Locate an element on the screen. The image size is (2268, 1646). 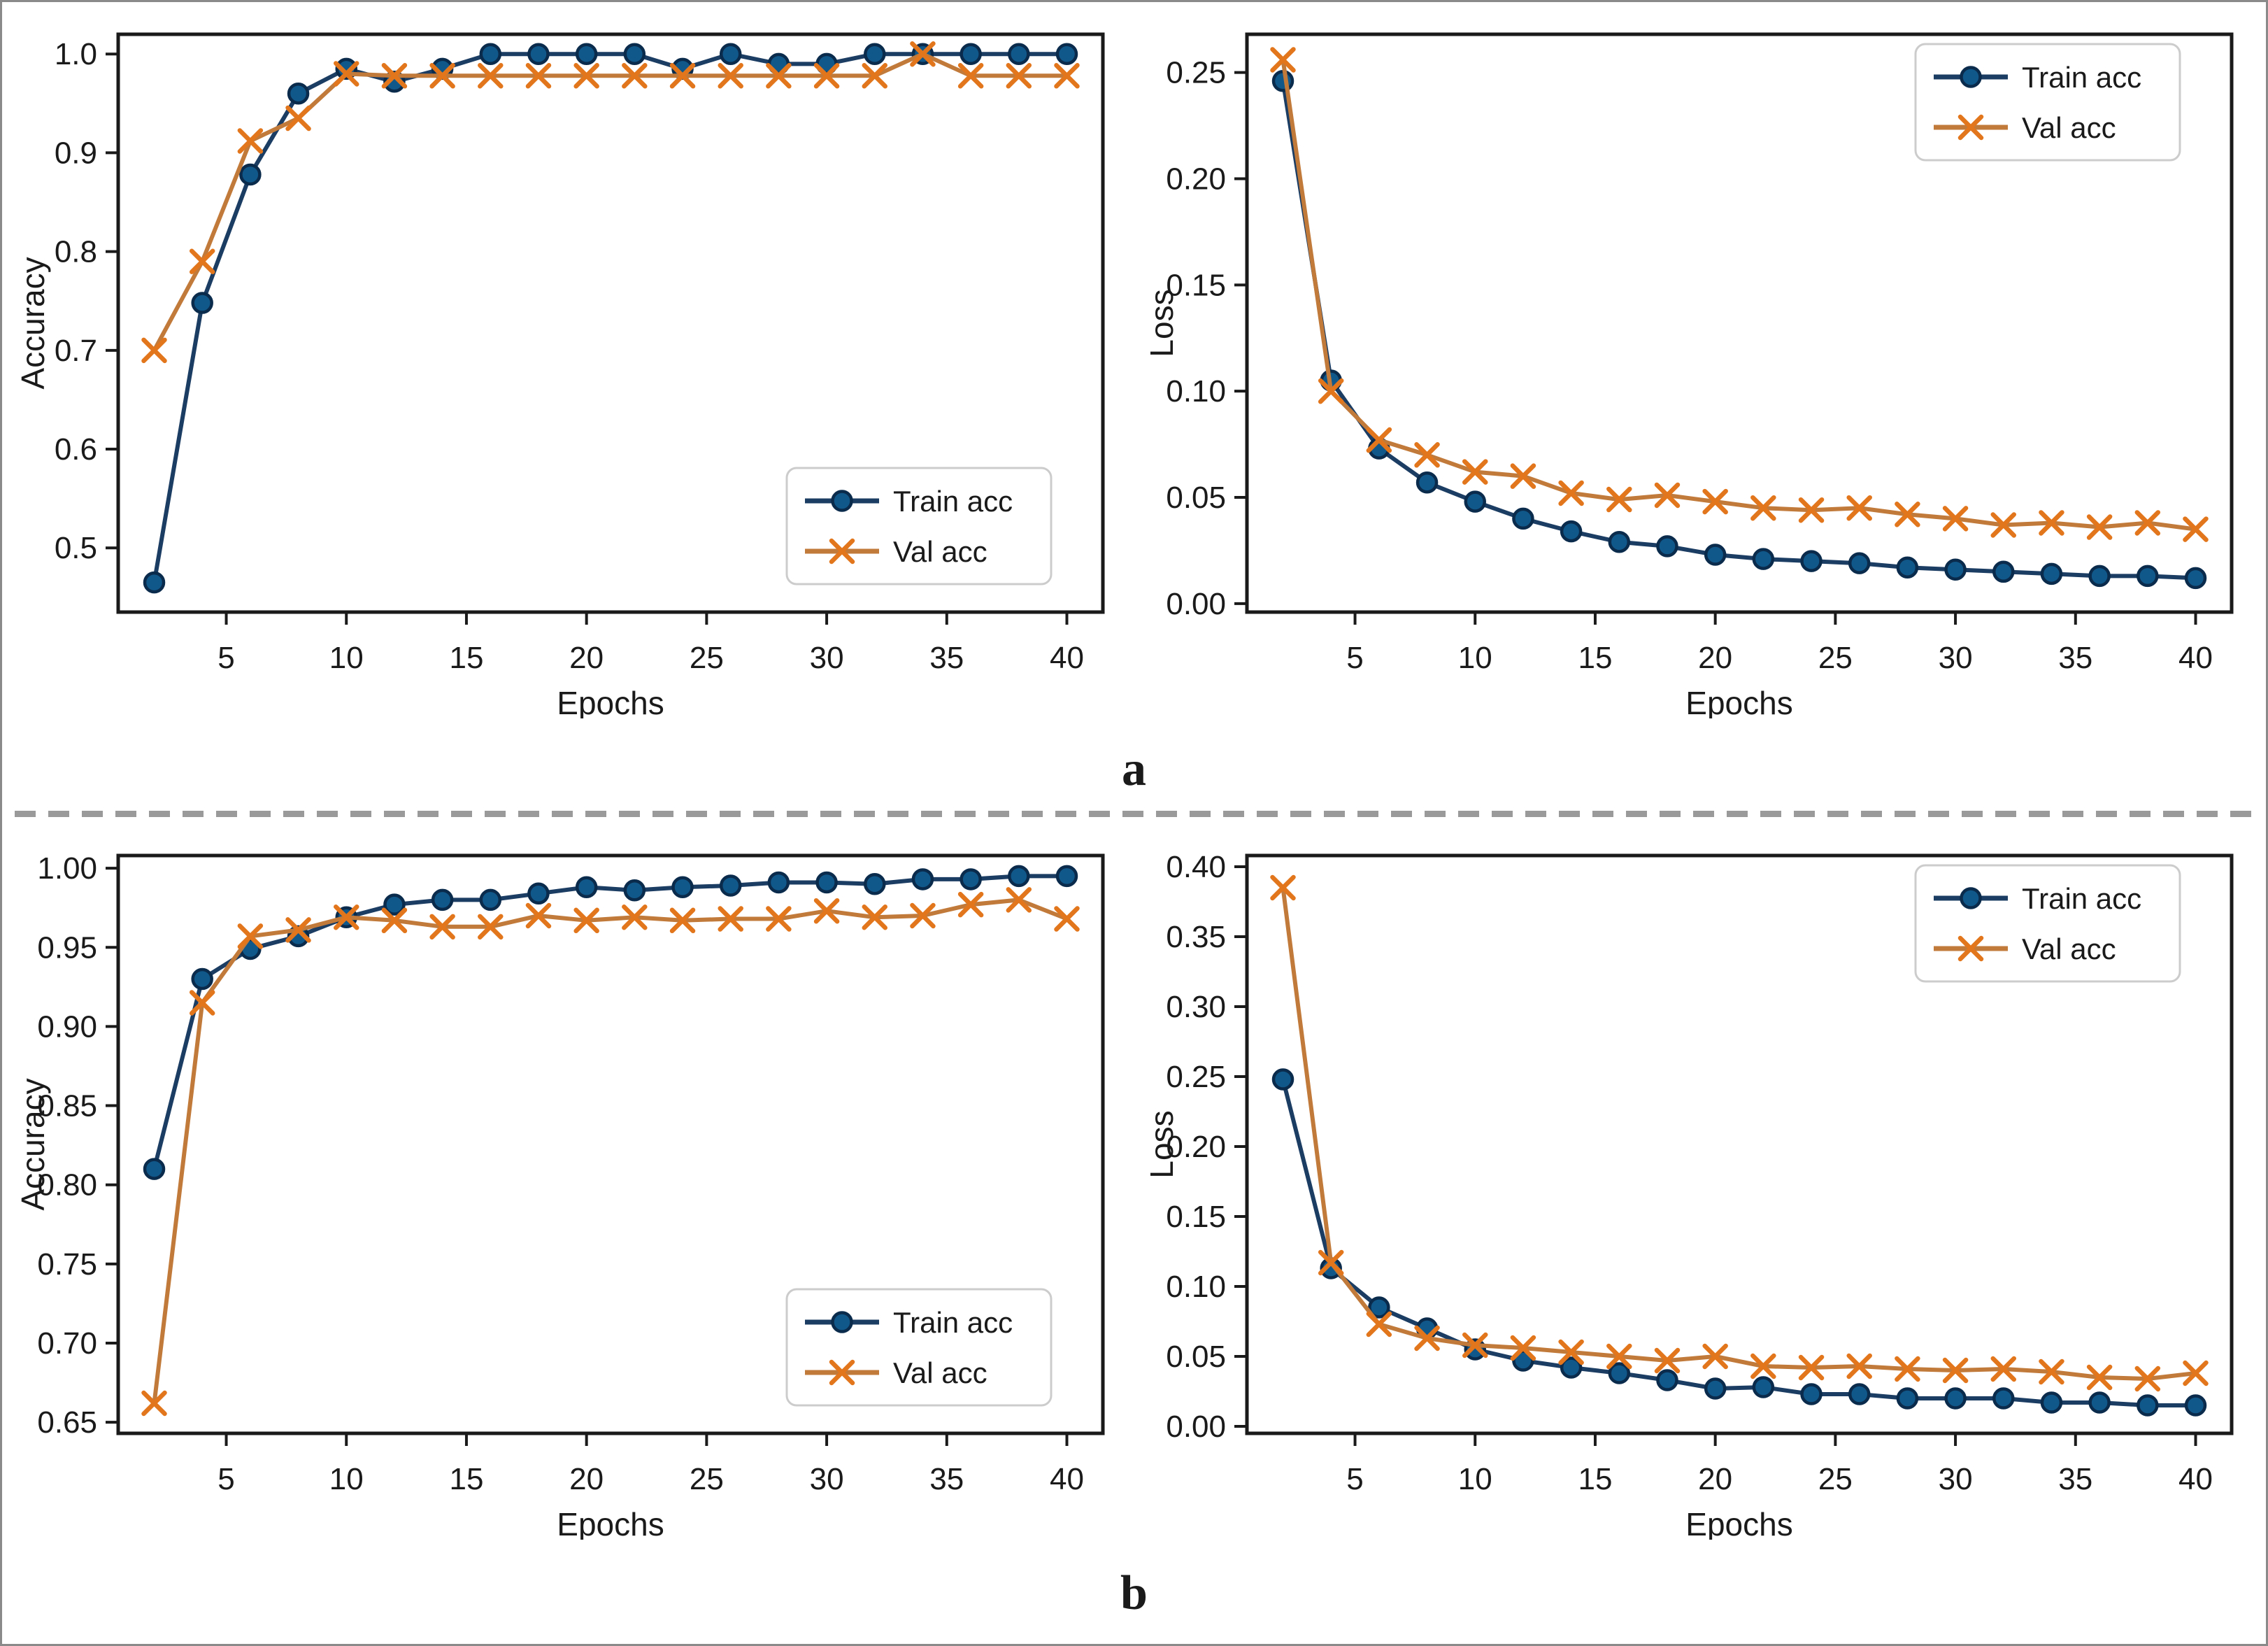
y-tick-label: 0.25 is located at coordinates (1196, 73).